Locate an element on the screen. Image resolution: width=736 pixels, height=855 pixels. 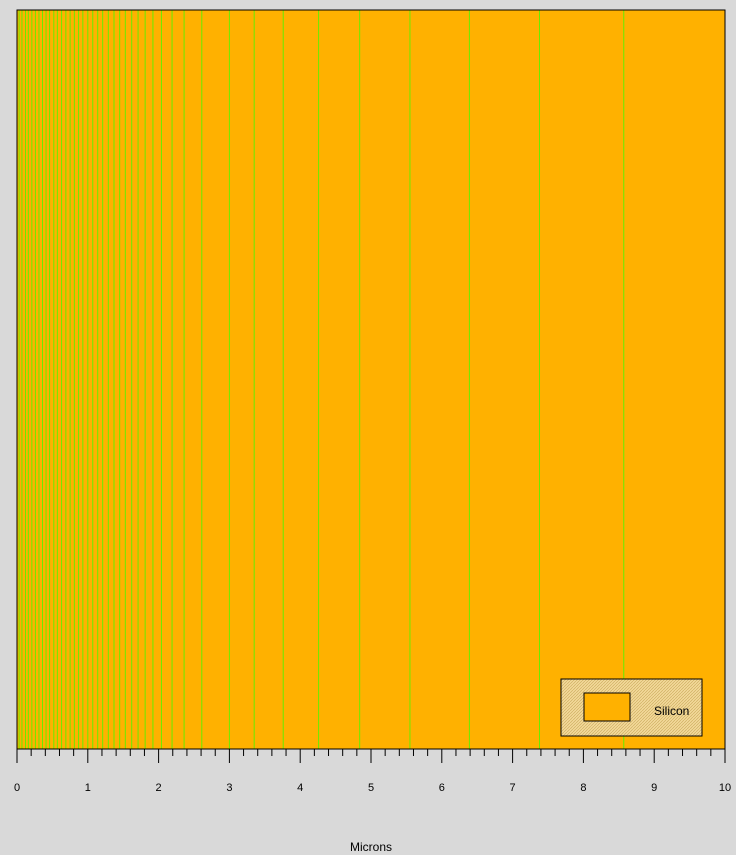
x-tick-label: 0 is located at coordinates (17, 788).